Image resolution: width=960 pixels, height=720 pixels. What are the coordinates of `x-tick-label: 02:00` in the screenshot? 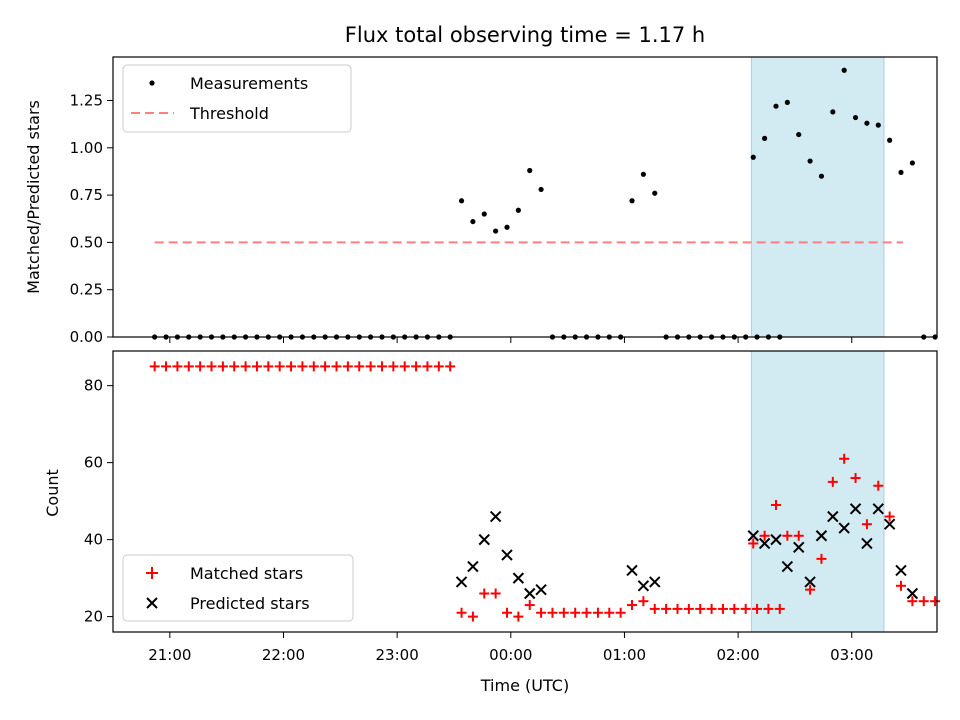 It's located at (737, 655).